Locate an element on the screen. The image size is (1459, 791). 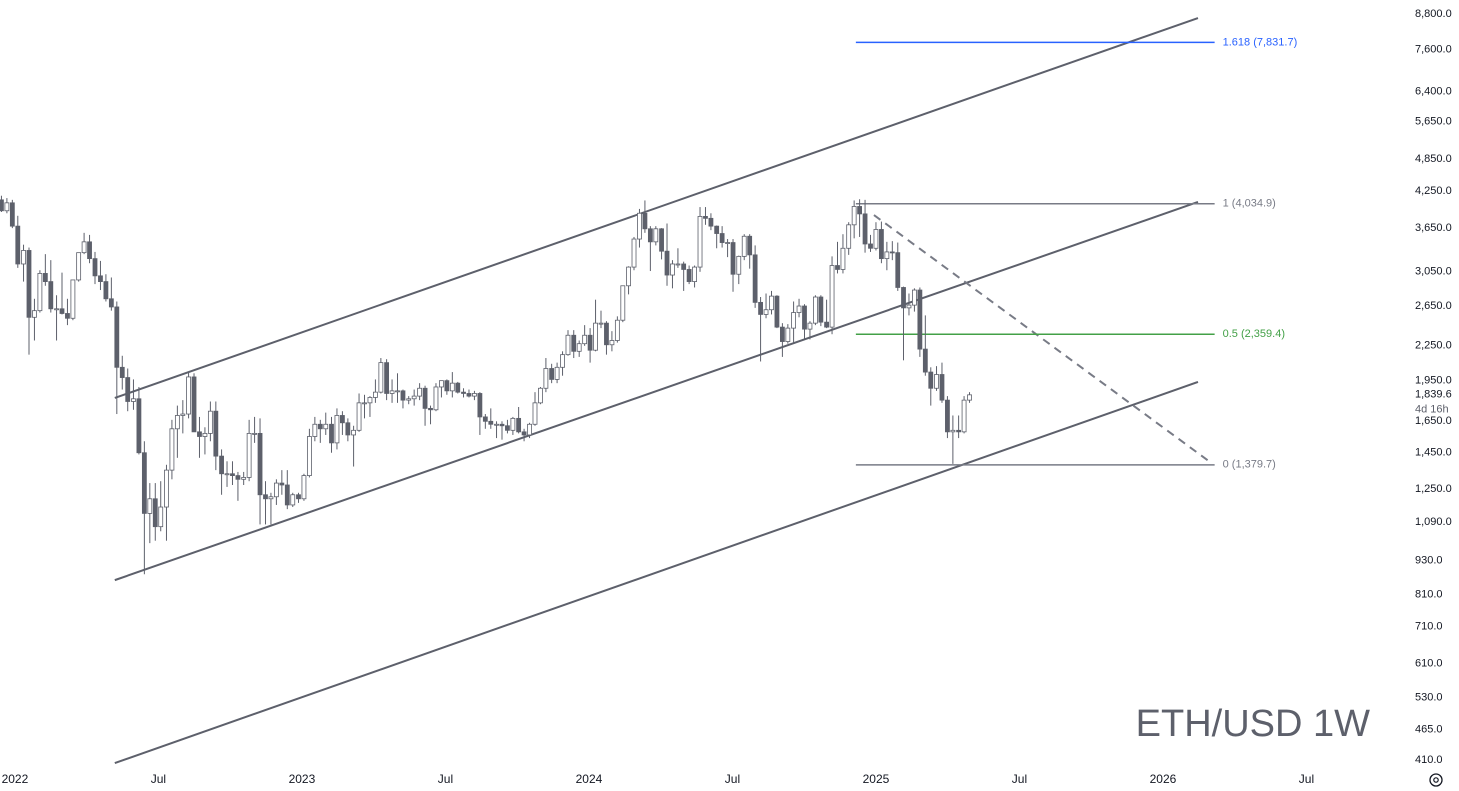
settings-ring is located at coordinates (1436, 780).